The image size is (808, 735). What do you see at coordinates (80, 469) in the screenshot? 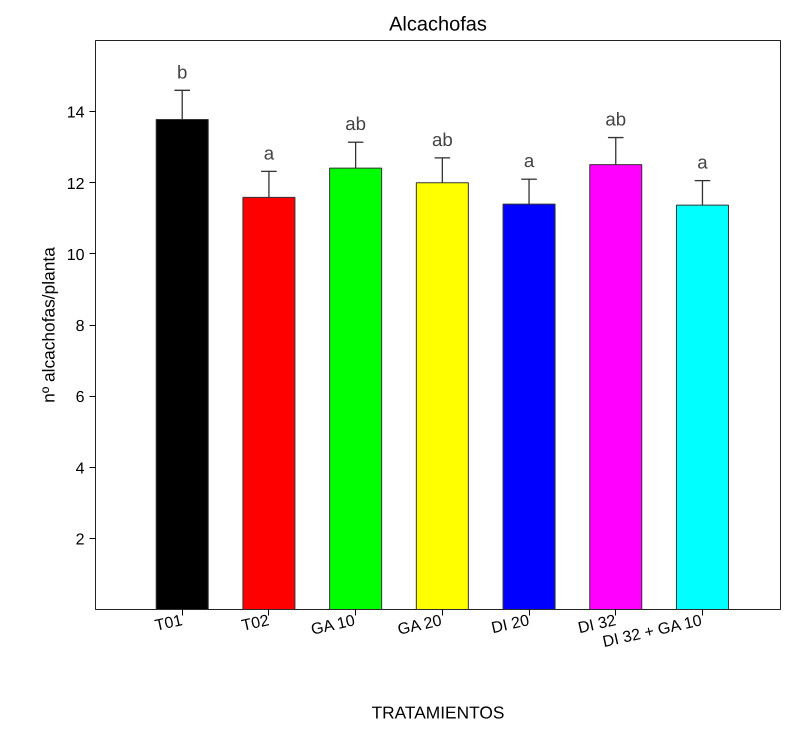
I see `y-tick-label: 4` at bounding box center [80, 469].